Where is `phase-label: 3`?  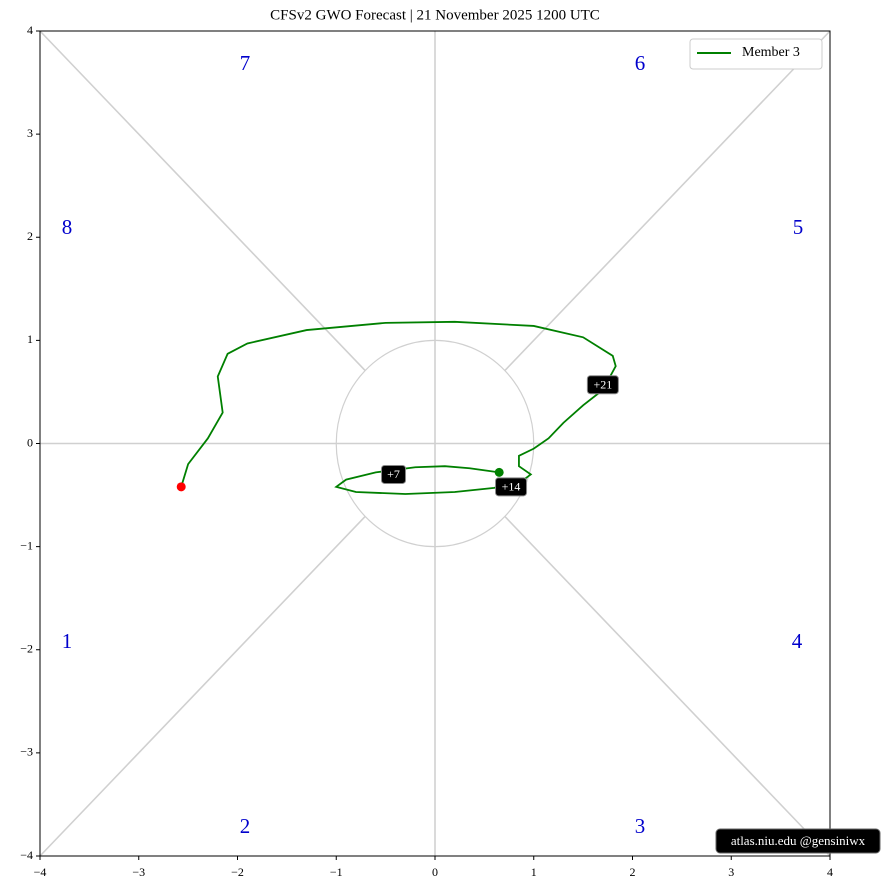 phase-label: 3 is located at coordinates (640, 826).